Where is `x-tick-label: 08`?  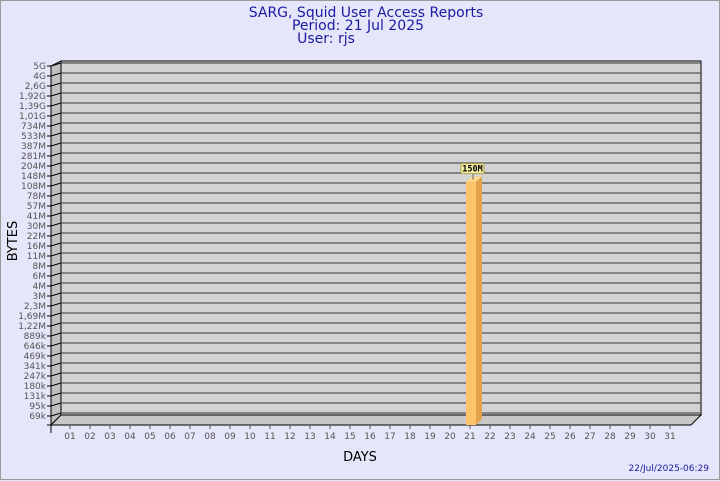 x-tick-label: 08 is located at coordinates (210, 437).